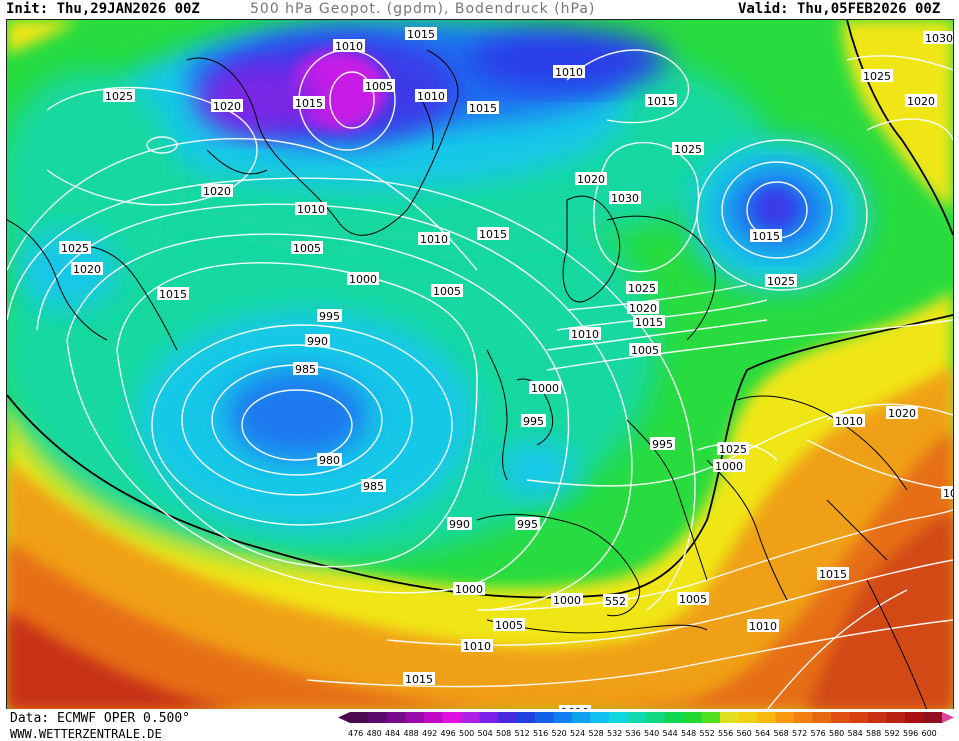 This screenshot has width=959, height=741. What do you see at coordinates (577, 733) in the screenshot?
I see `legend-tick-label: 524` at bounding box center [577, 733].